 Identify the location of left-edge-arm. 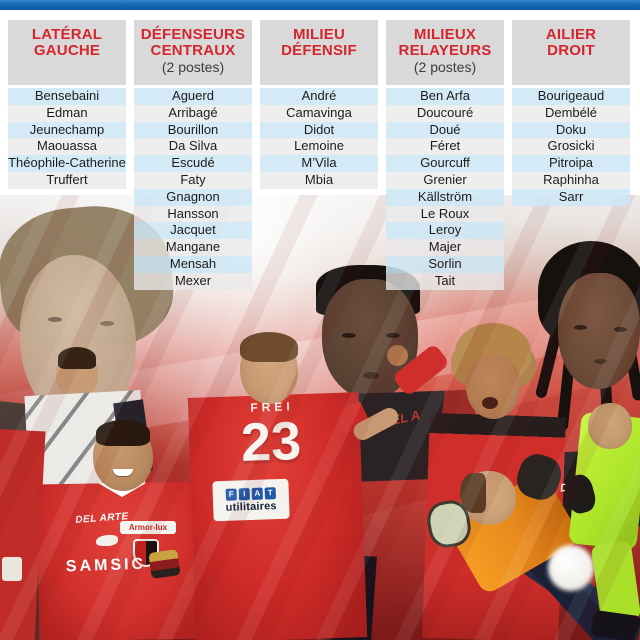
(23, 534).